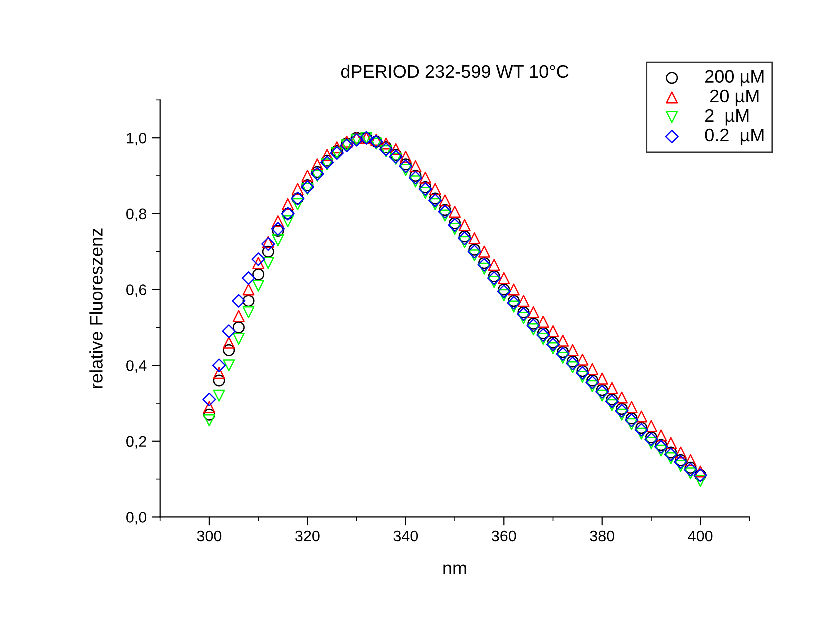 The width and height of the screenshot is (814, 630). What do you see at coordinates (136, 291) in the screenshot?
I see `y-tick-label: 0,6` at bounding box center [136, 291].